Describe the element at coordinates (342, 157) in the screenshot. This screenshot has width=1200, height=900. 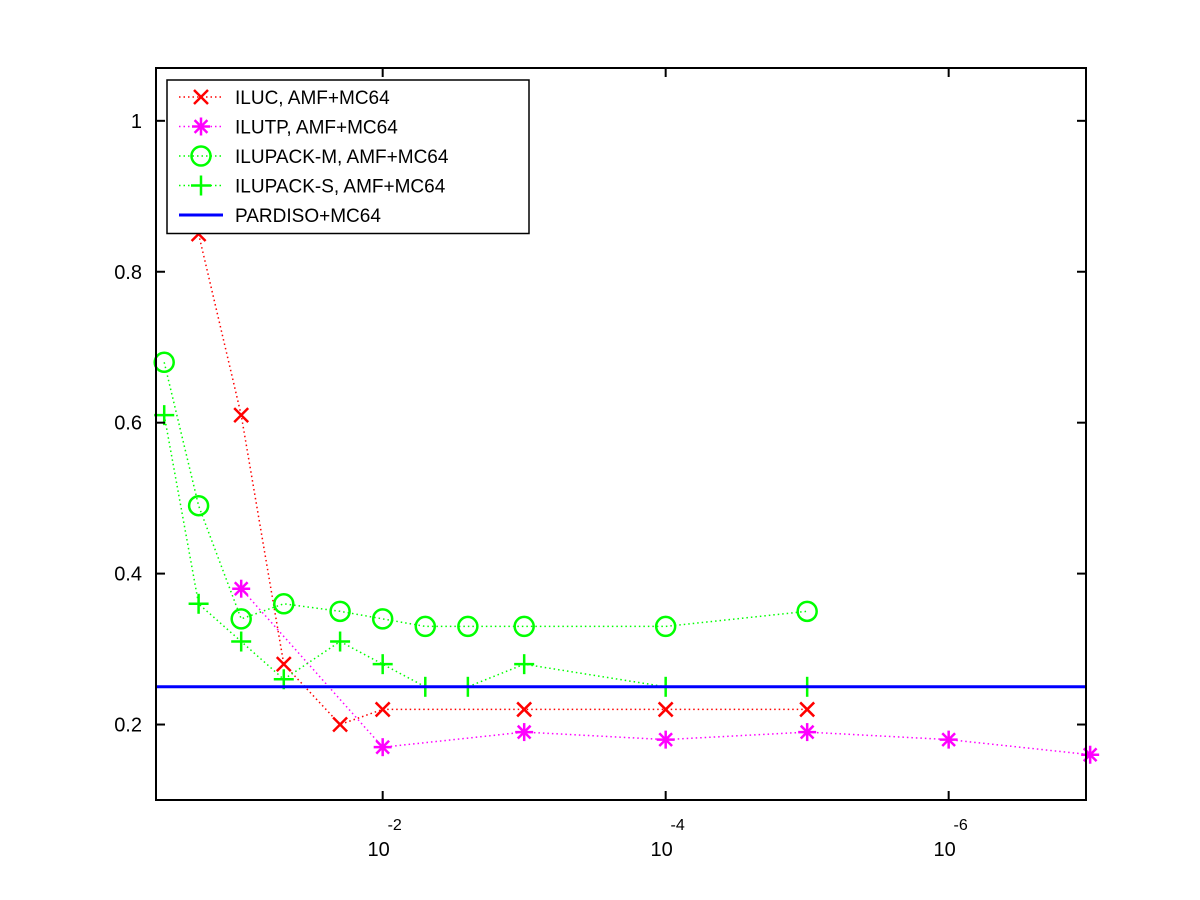
I see `legend-label-3: ILUPACK-M, AMF+MC64` at that location.